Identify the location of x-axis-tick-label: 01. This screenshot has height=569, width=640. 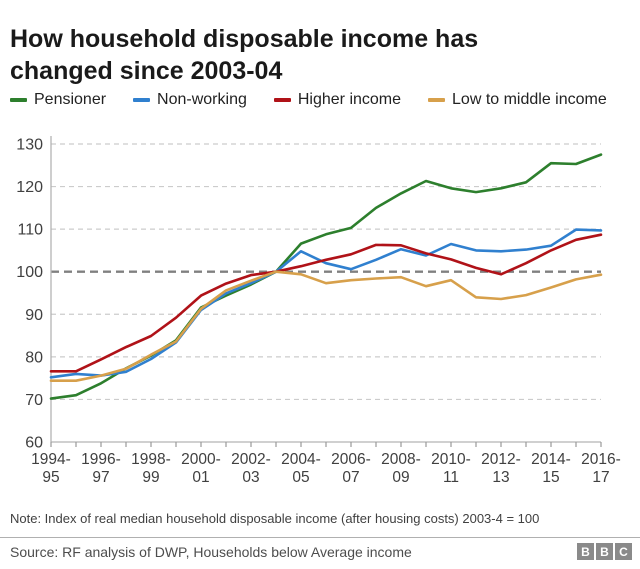
(200, 477).